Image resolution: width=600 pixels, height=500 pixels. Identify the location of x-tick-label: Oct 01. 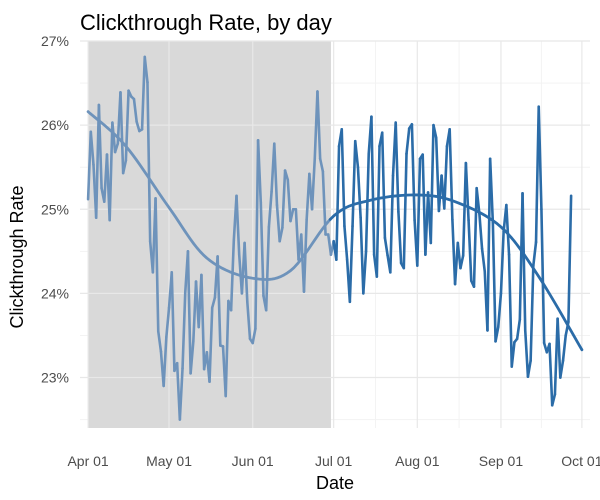
(580, 461).